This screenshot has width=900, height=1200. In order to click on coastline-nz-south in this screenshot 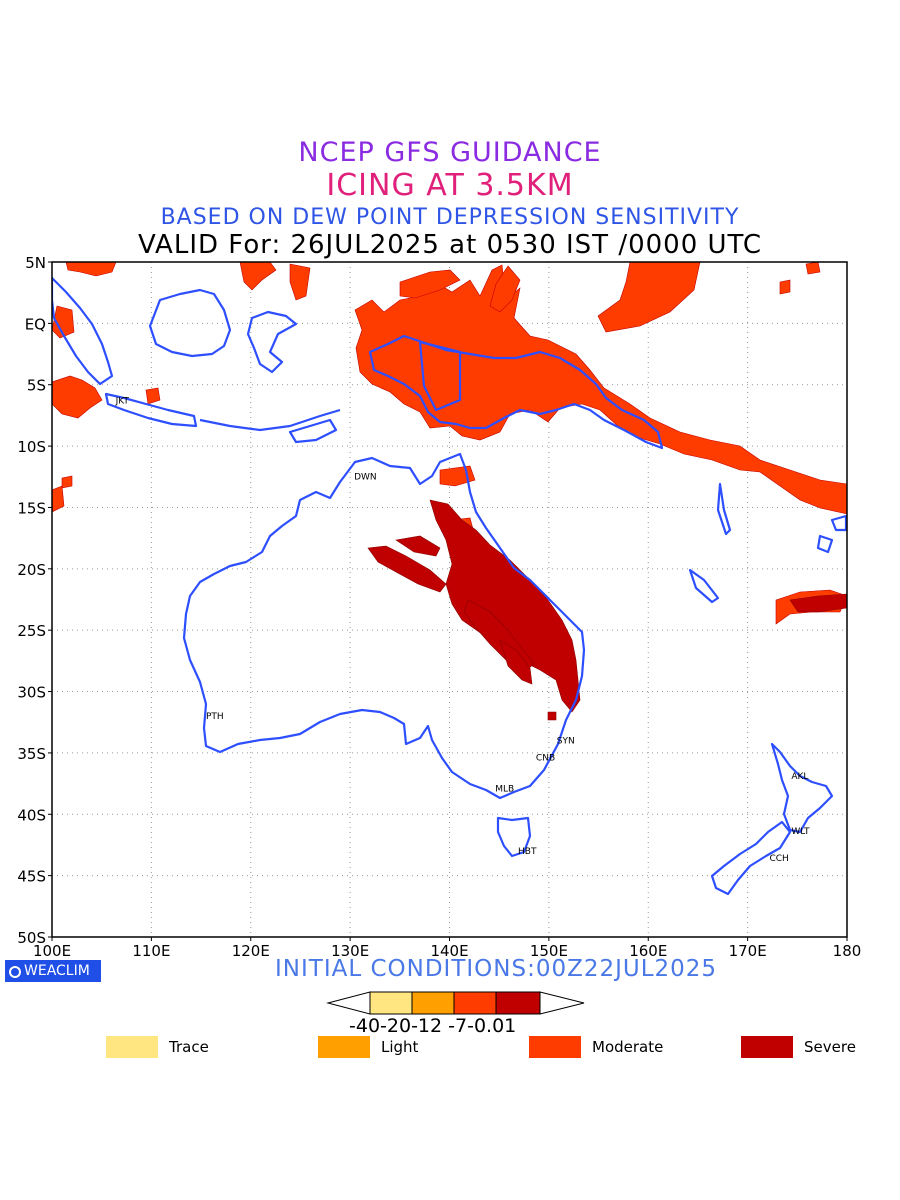, I will do `click(751, 858)`.